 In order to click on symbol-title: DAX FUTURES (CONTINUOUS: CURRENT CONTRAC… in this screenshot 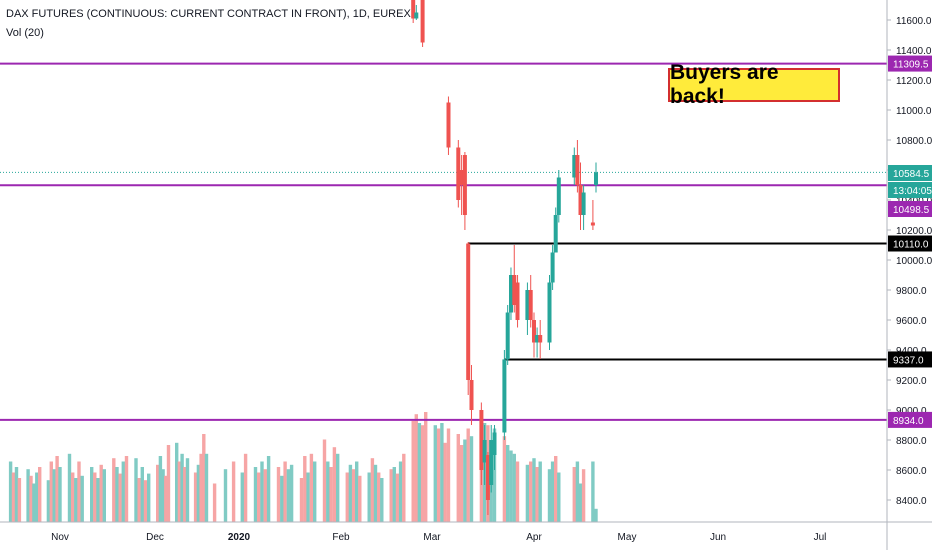, I will do `click(208, 14)`.